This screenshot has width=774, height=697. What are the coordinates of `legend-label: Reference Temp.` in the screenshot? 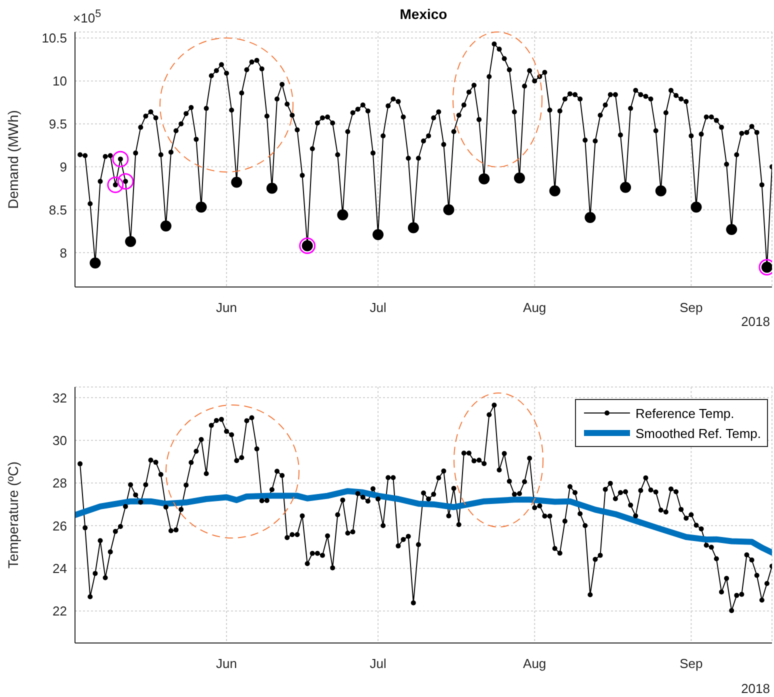 It's located at (685, 413).